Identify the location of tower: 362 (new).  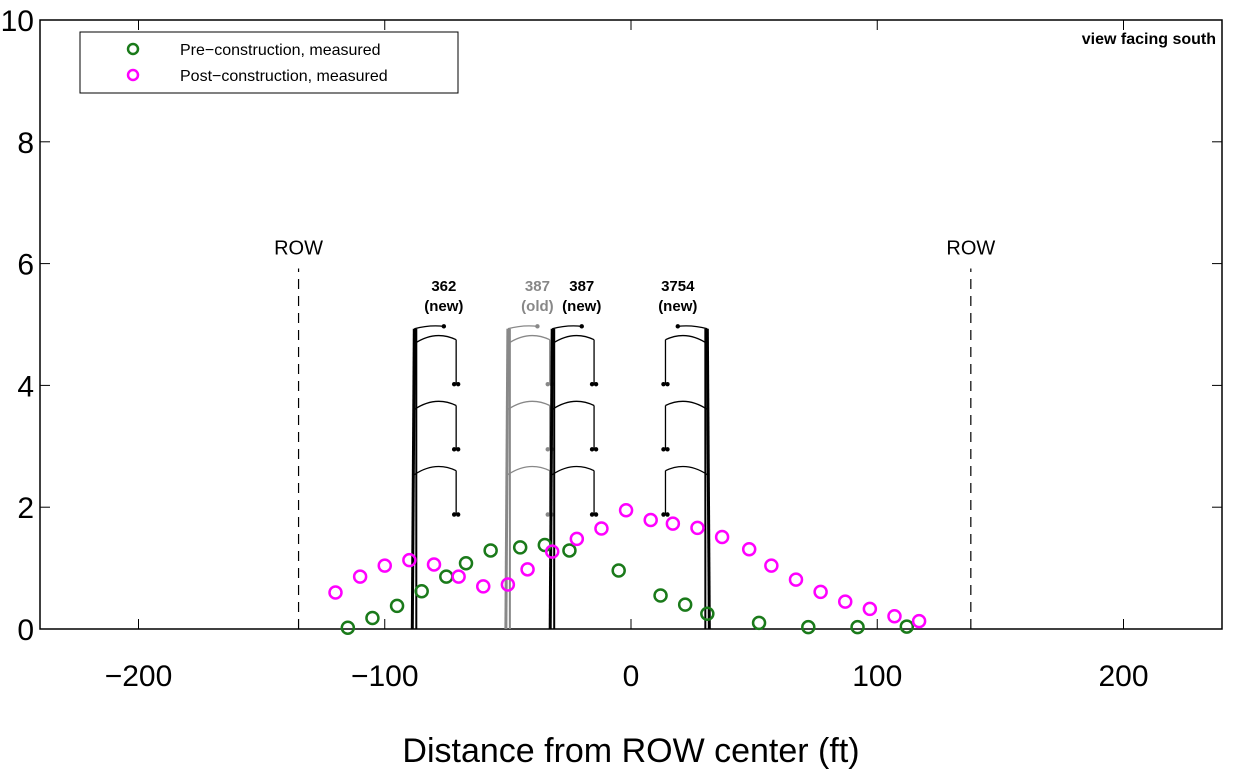
(436, 454).